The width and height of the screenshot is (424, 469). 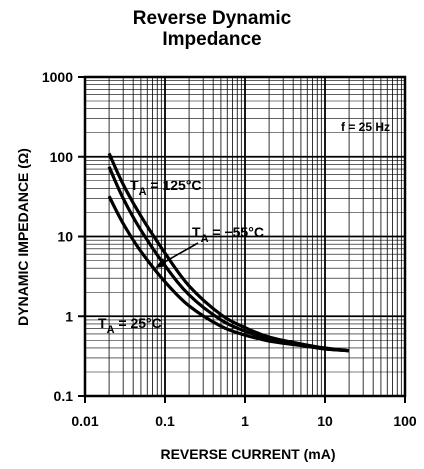 I want to click on annotation-ta-minus-55-value: = −55°C, so click(x=236, y=232).